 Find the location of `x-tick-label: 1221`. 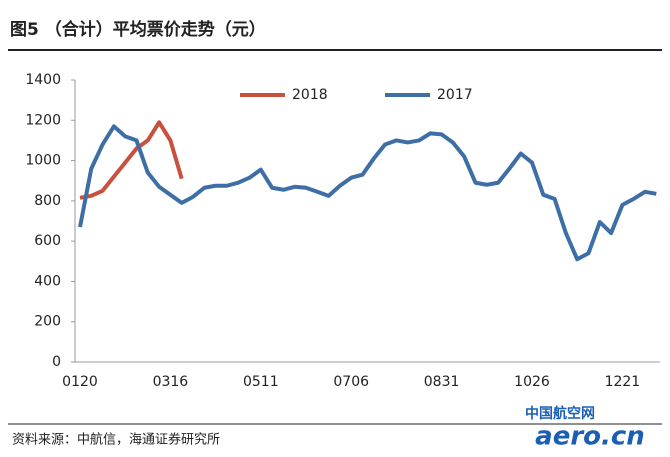

x-tick-label: 1221 is located at coordinates (623, 382).